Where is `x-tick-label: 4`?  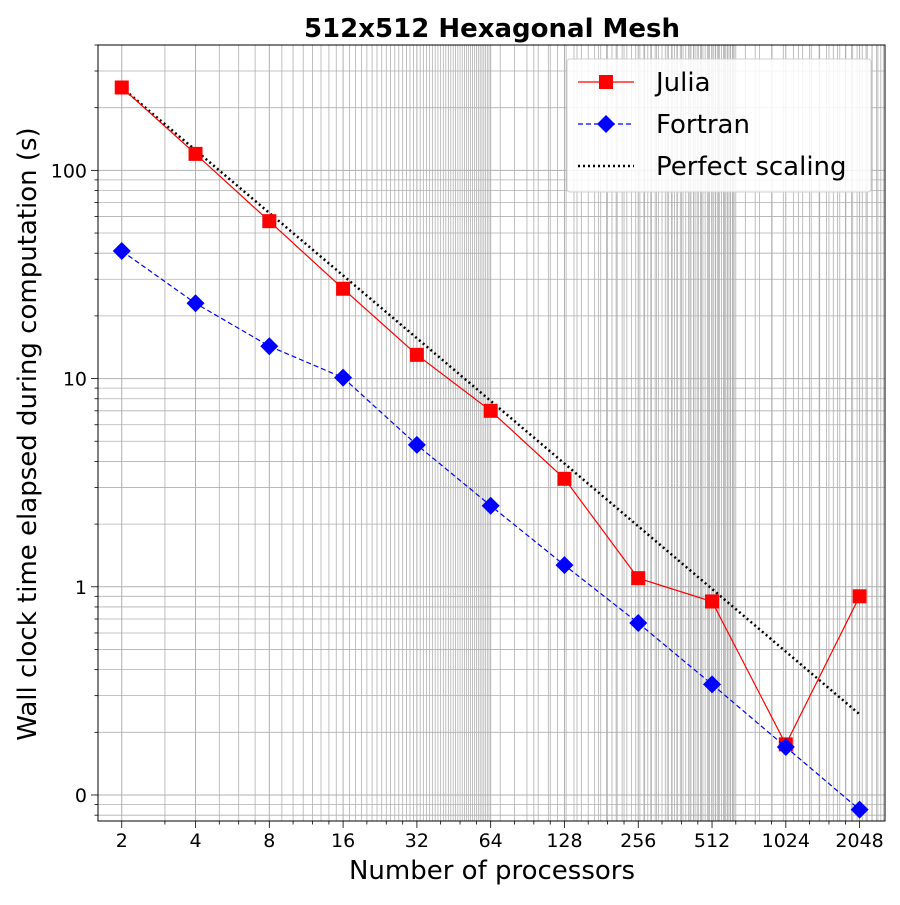
x-tick-label: 4 is located at coordinates (195, 841).